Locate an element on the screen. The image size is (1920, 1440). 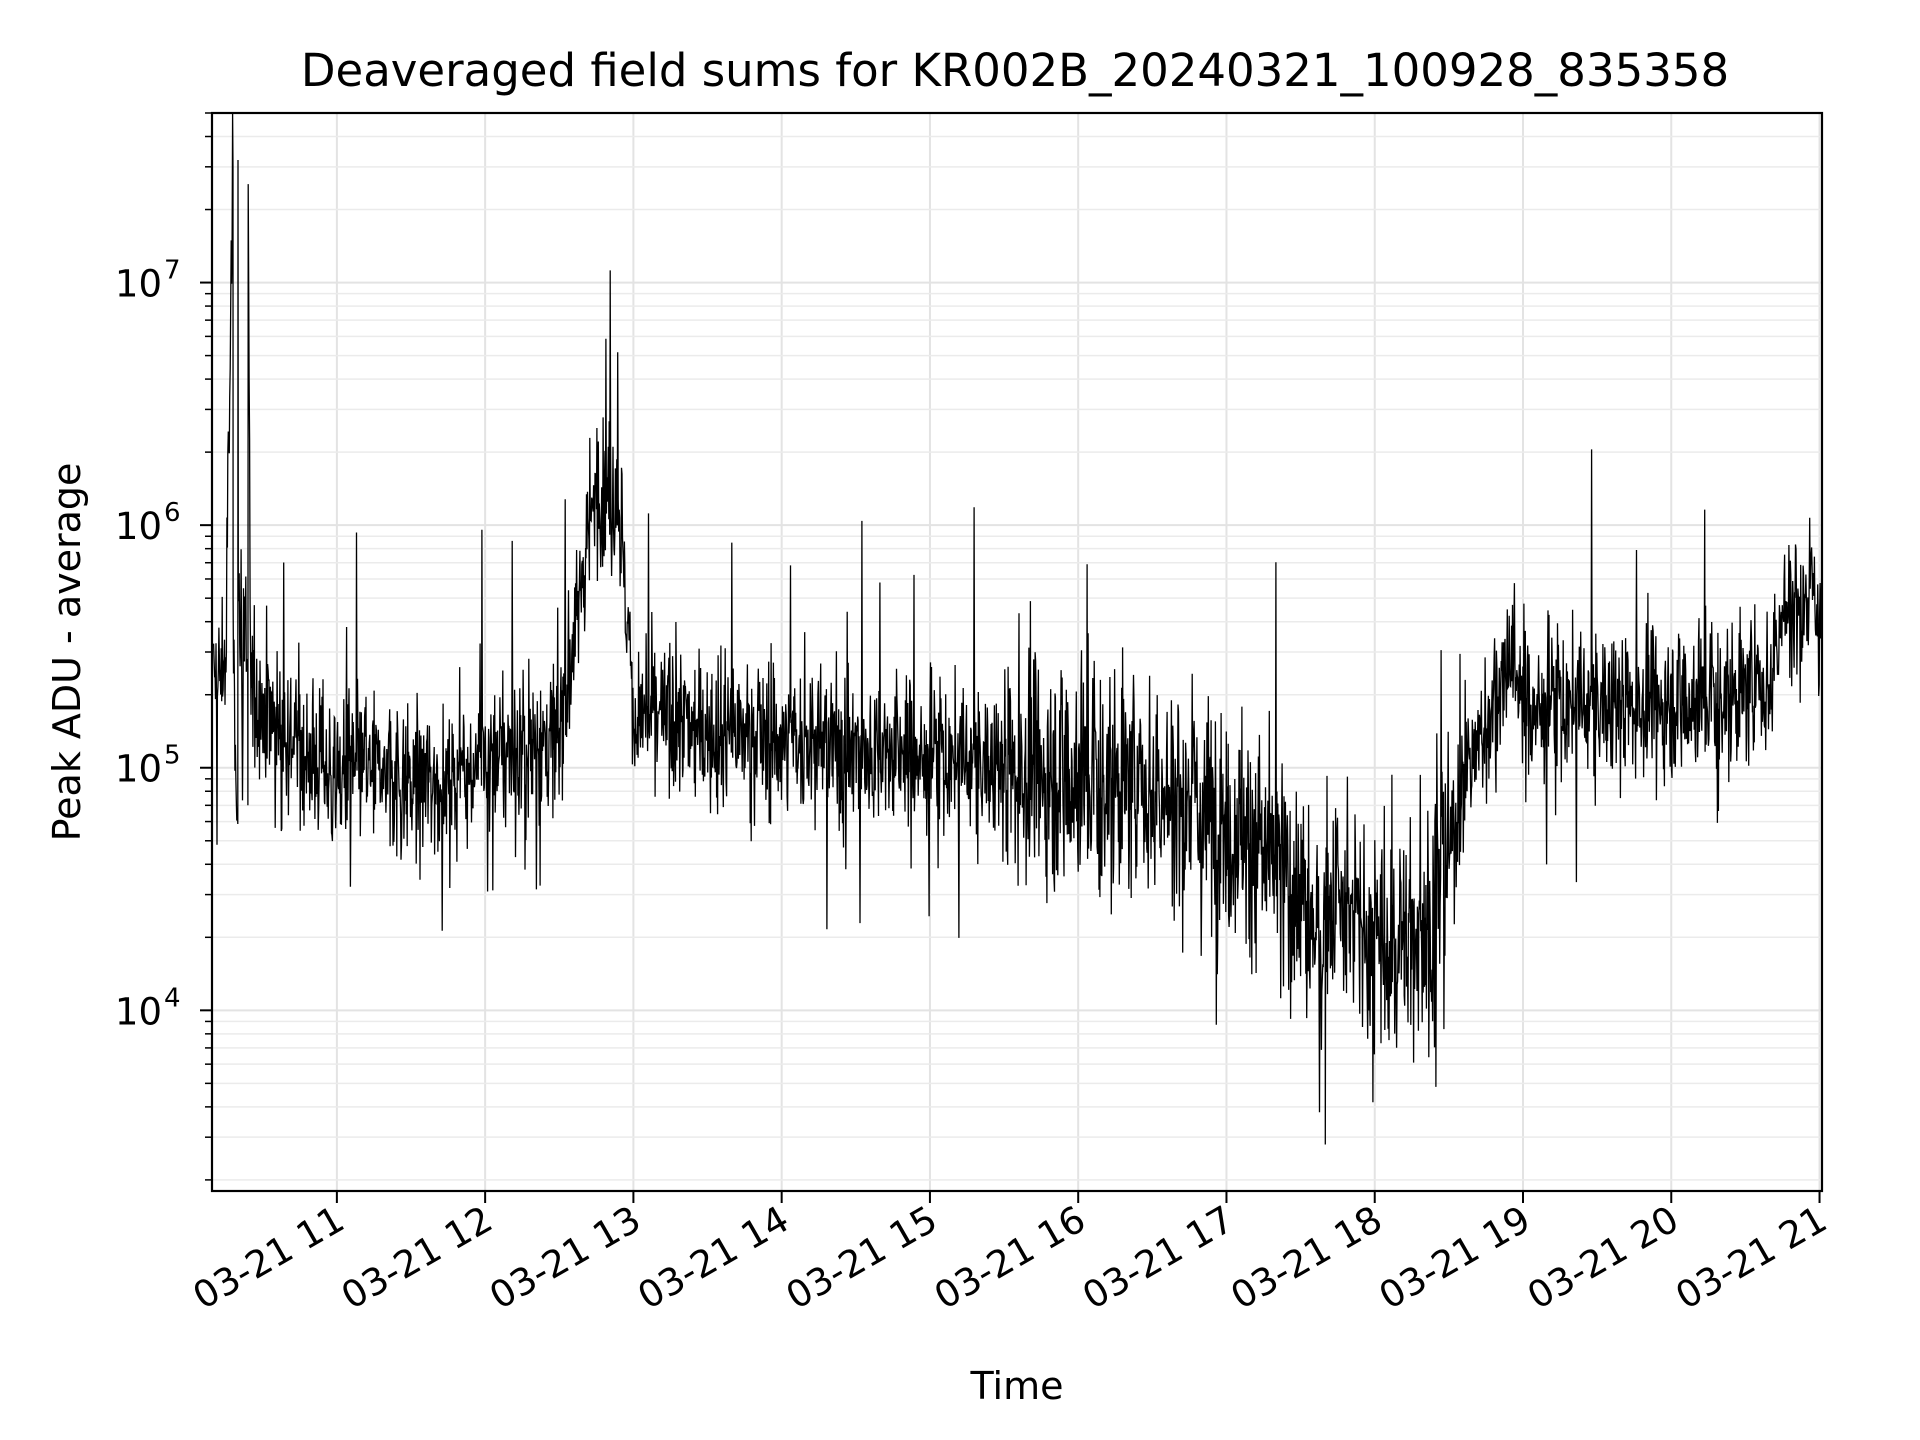
y-tick-exponent: 4 is located at coordinates (172, 998).